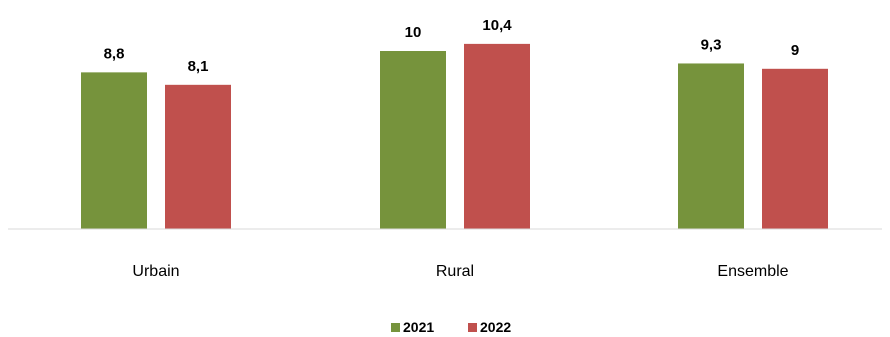  What do you see at coordinates (114, 53) in the screenshot?
I see `data-label-2021-urbain: 8,8` at bounding box center [114, 53].